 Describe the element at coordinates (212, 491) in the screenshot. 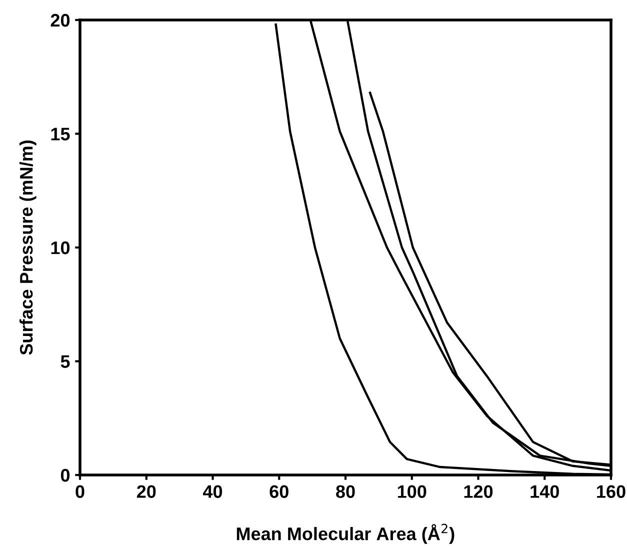

I see `x-tick-label: 40` at that location.